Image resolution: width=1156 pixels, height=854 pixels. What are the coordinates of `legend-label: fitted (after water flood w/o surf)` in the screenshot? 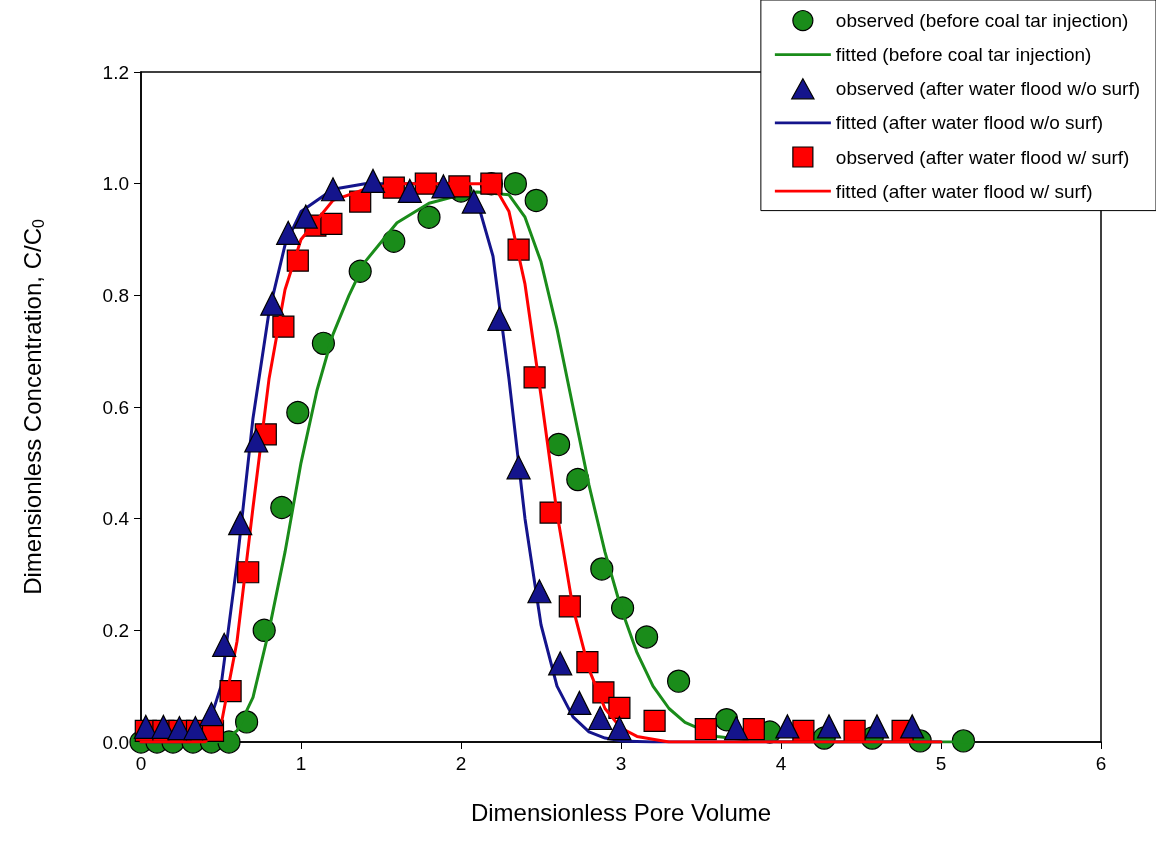 It's located at (969, 123).